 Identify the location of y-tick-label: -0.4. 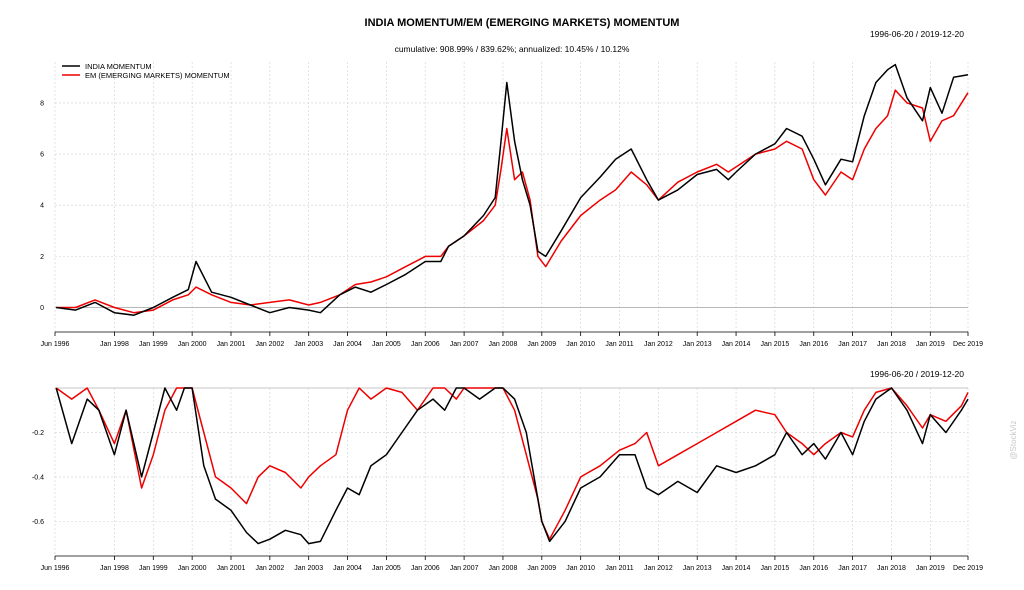
(38, 477).